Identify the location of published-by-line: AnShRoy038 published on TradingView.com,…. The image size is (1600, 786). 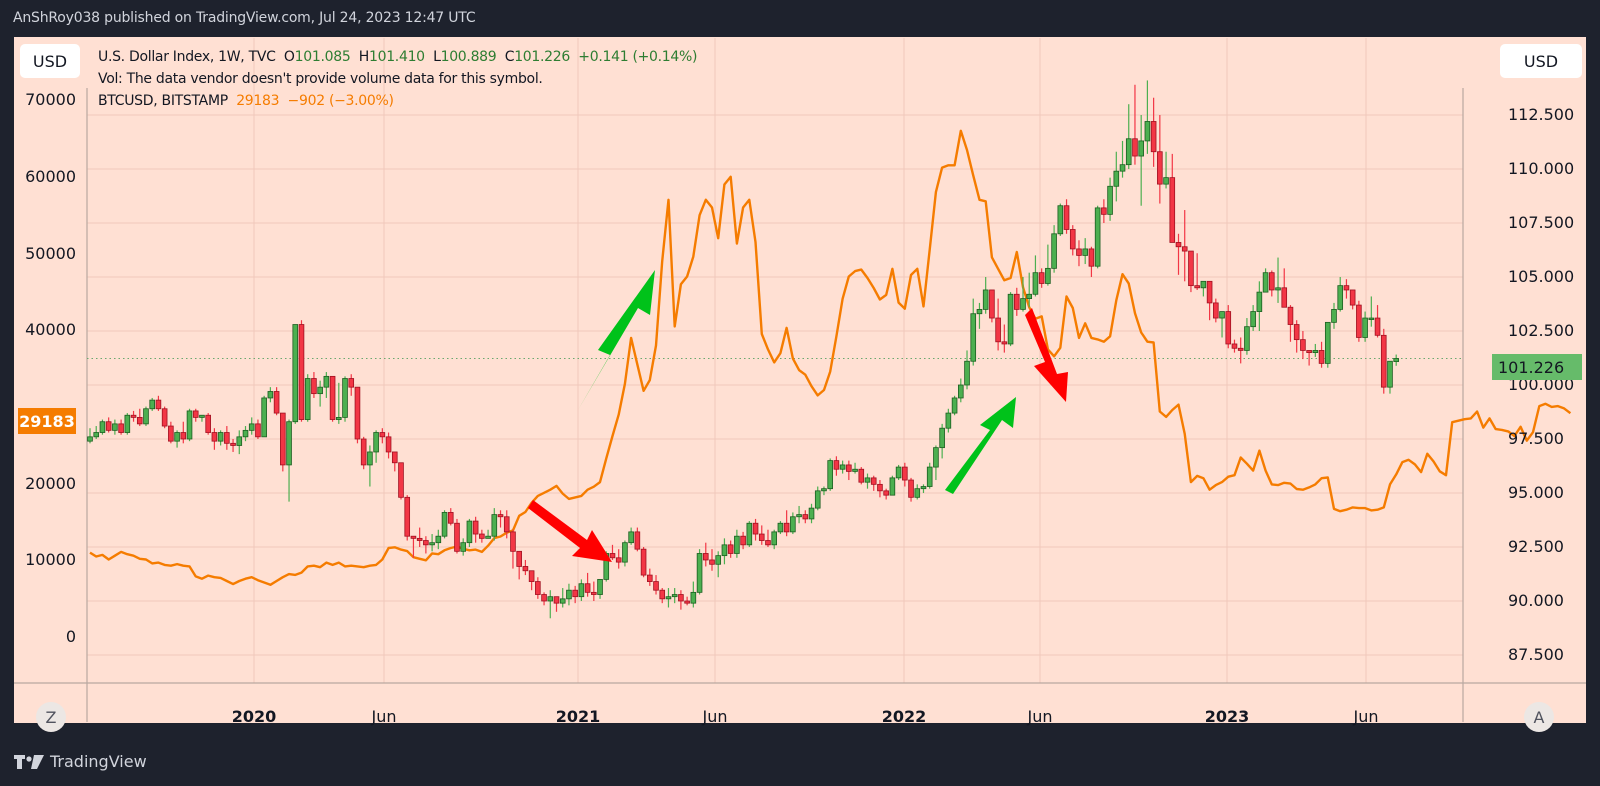
(244, 18).